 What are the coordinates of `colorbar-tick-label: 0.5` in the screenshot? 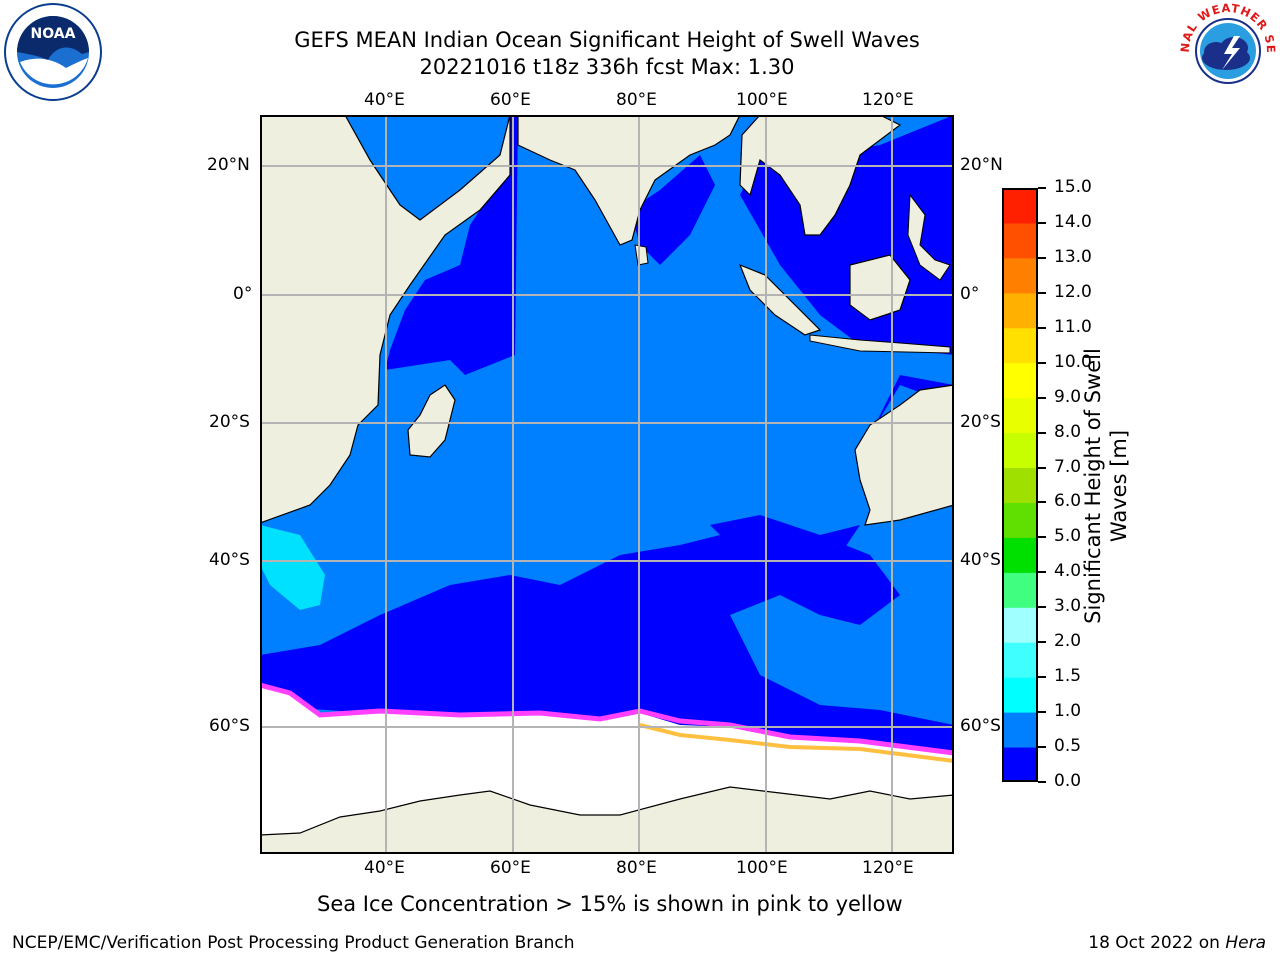 It's located at (1068, 746).